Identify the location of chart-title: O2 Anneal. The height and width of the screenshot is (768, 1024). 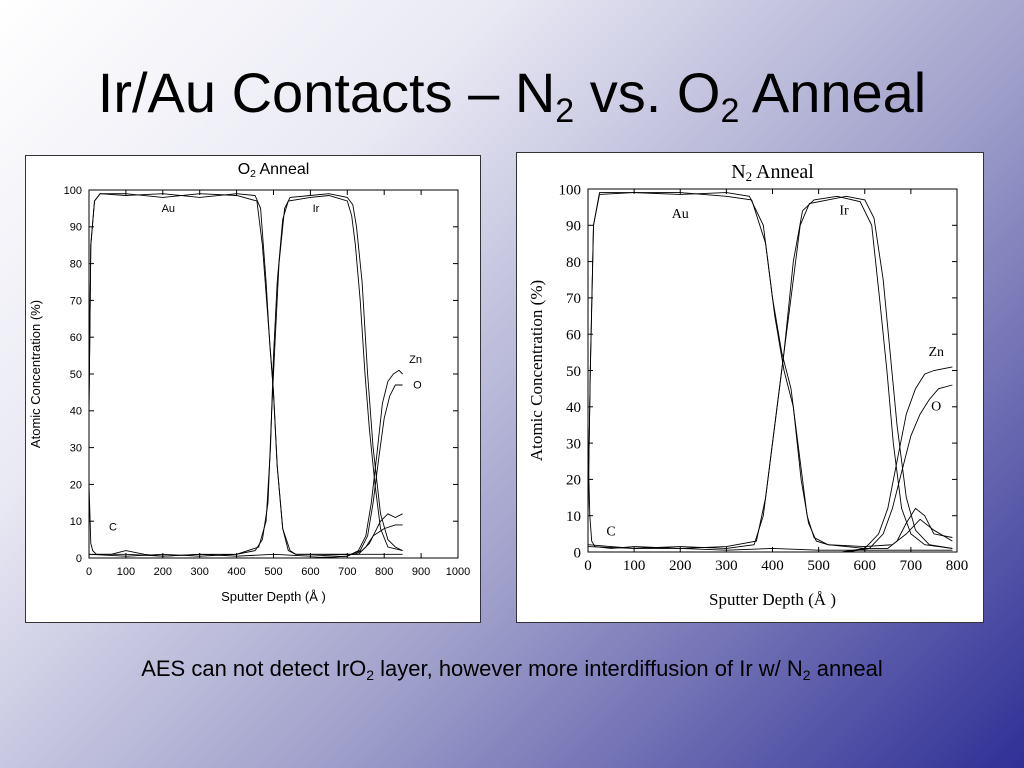
(274, 170).